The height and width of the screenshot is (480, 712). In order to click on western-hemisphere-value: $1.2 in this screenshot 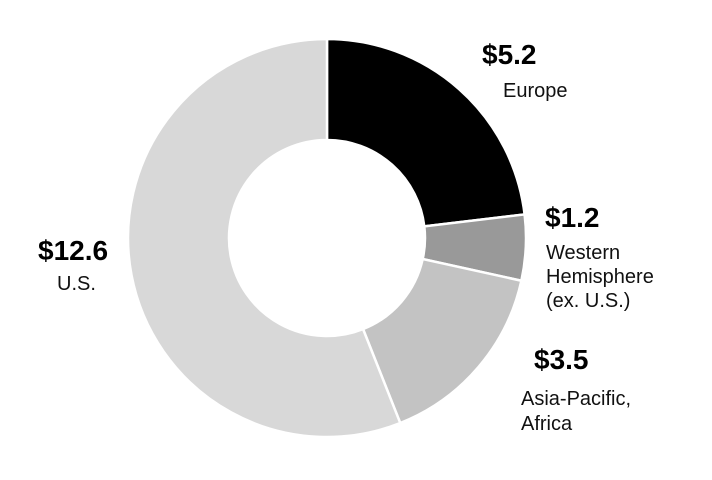, I will do `click(572, 217)`.